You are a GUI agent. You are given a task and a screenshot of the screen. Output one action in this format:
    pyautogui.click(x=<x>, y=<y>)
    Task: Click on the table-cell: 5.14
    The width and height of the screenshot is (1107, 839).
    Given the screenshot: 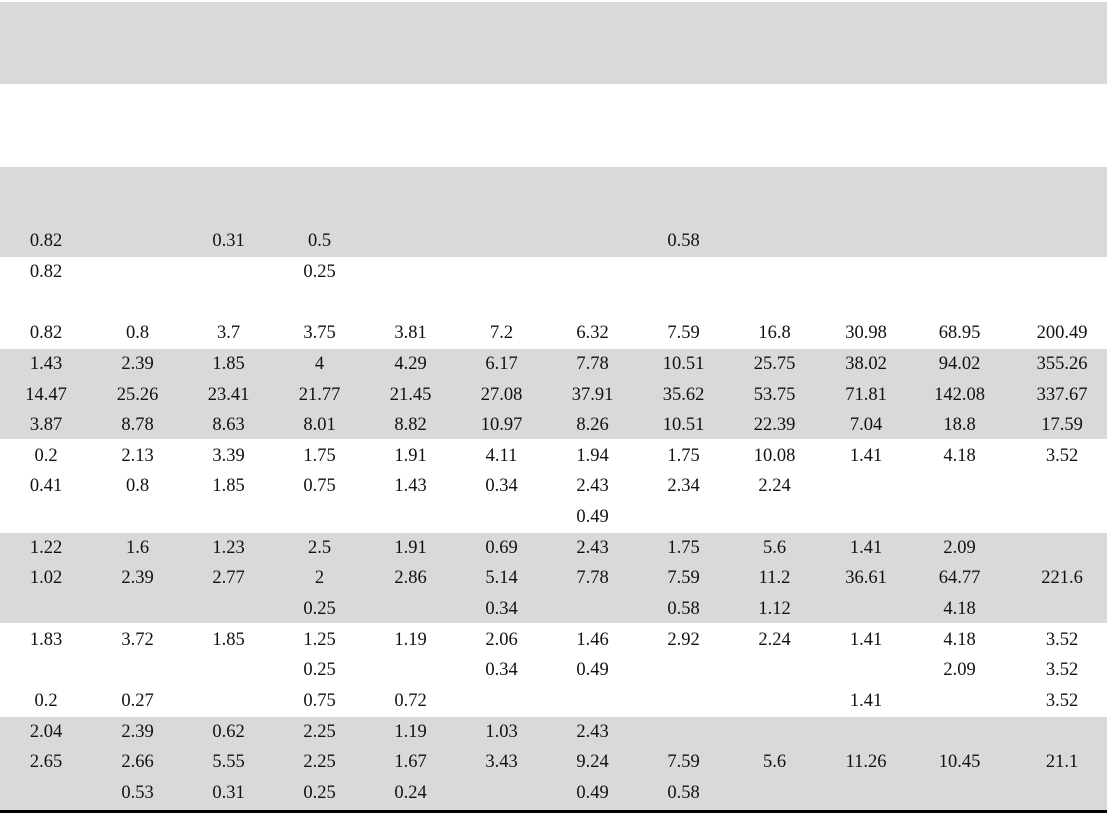 What is the action you would take?
    pyautogui.click(x=501, y=578)
    